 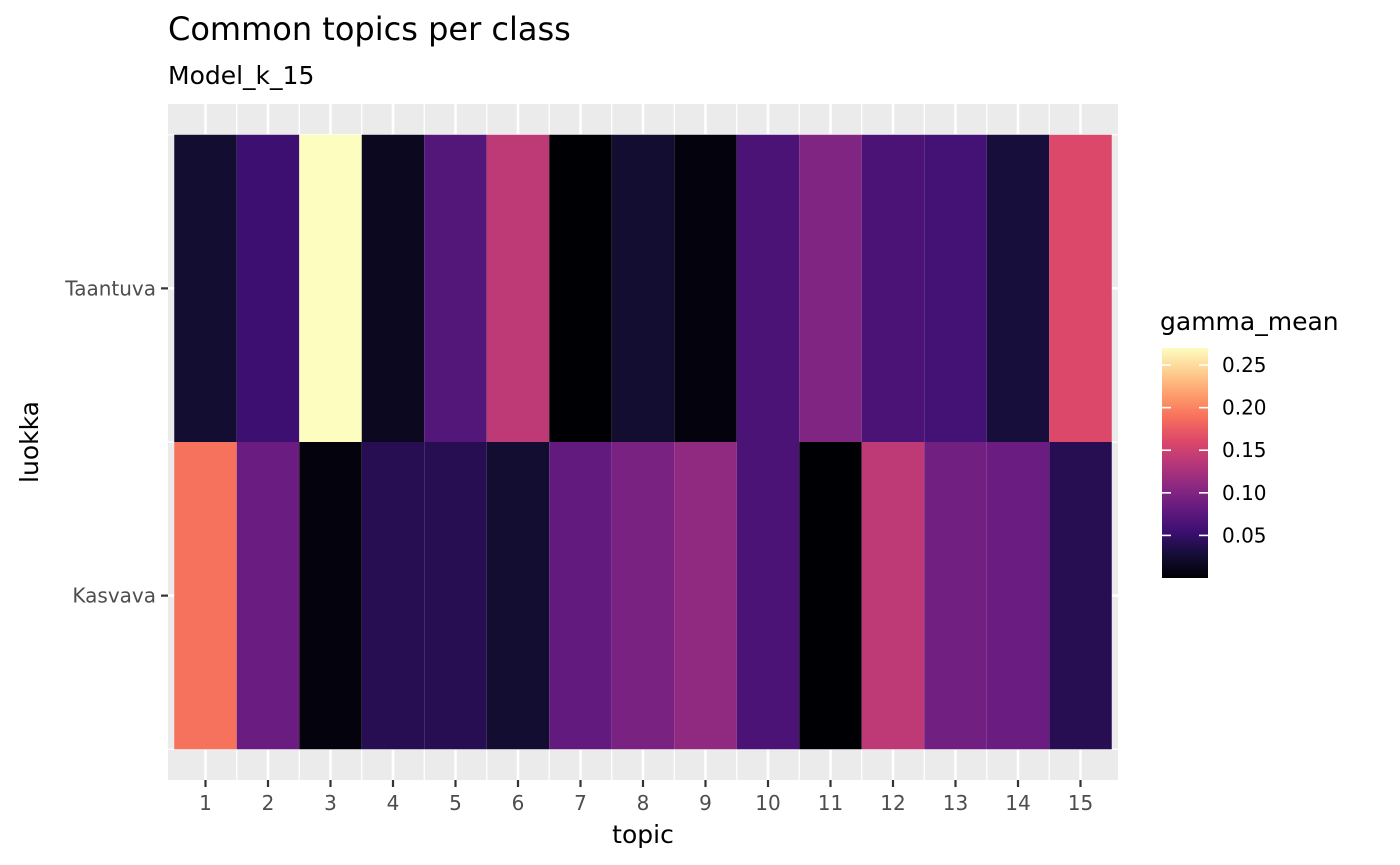 I want to click on x-axis: 1 2 3 4 5 6 7 8 9 10 11 12 13 14 15, so click(x=646, y=797).